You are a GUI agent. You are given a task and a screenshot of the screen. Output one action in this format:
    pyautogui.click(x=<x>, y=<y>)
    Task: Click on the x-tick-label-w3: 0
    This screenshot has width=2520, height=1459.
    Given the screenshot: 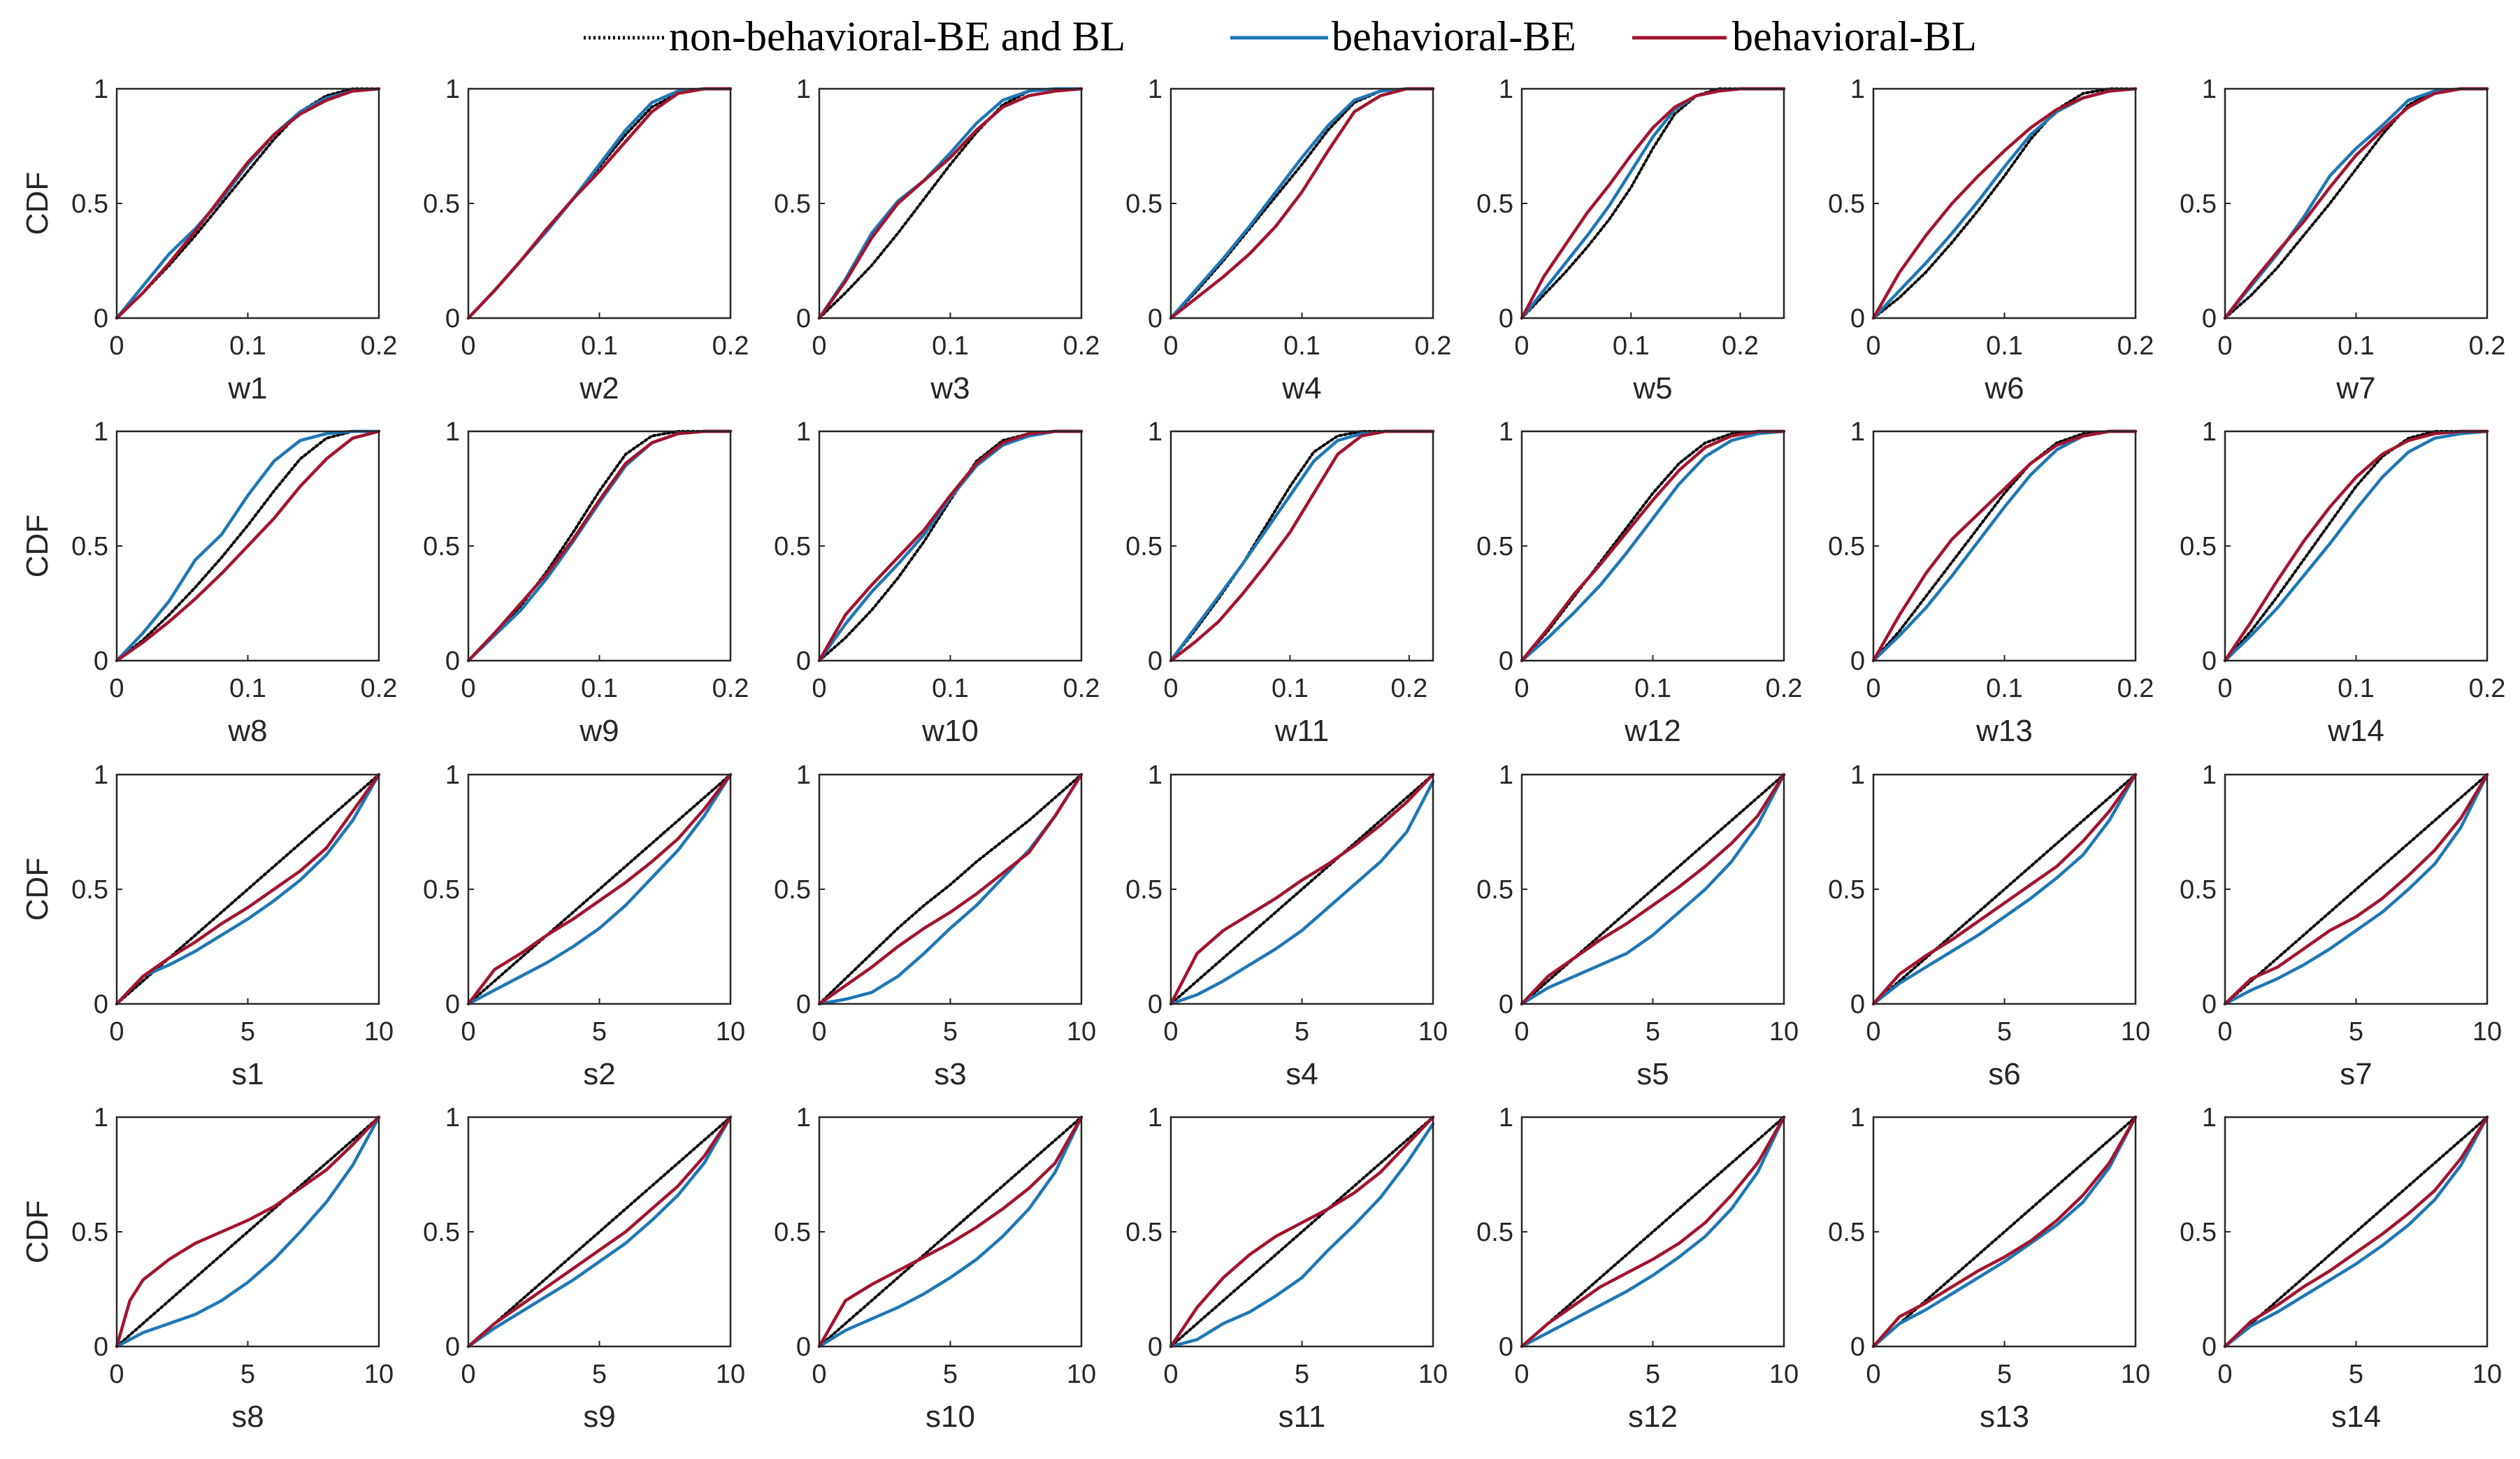 What is the action you would take?
    pyautogui.click(x=819, y=346)
    